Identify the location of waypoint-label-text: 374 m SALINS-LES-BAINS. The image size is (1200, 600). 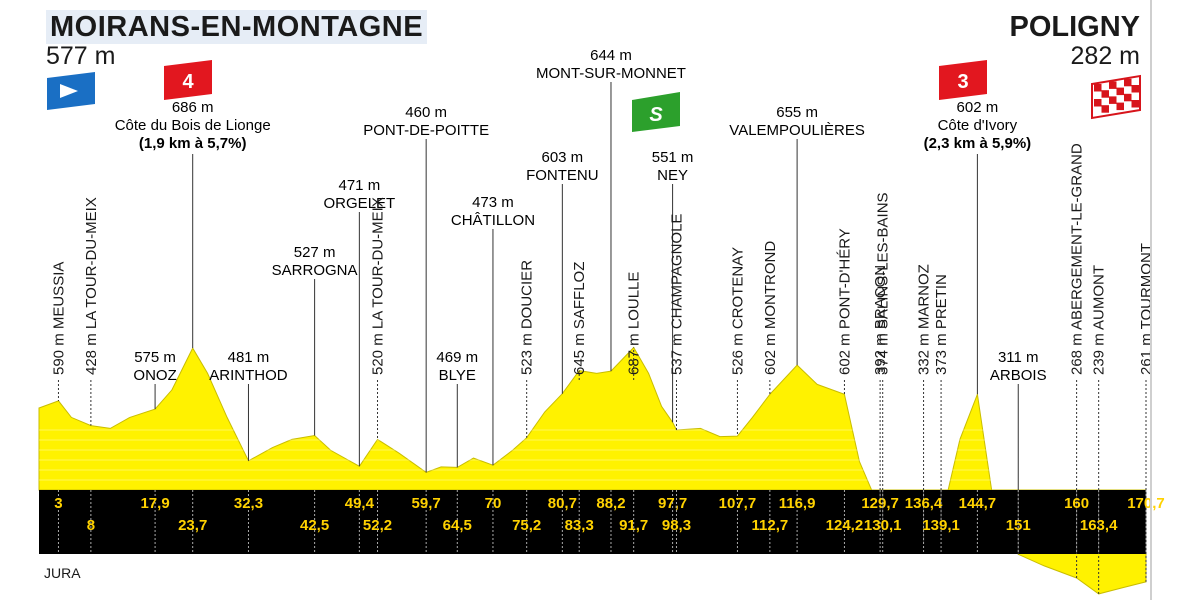
(883, 283).